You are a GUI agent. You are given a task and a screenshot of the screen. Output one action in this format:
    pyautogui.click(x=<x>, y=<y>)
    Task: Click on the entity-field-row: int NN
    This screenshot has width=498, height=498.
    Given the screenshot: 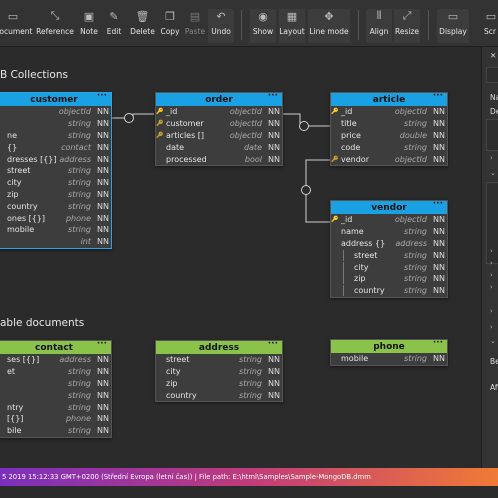 What is the action you would take?
    pyautogui.click(x=55, y=242)
    